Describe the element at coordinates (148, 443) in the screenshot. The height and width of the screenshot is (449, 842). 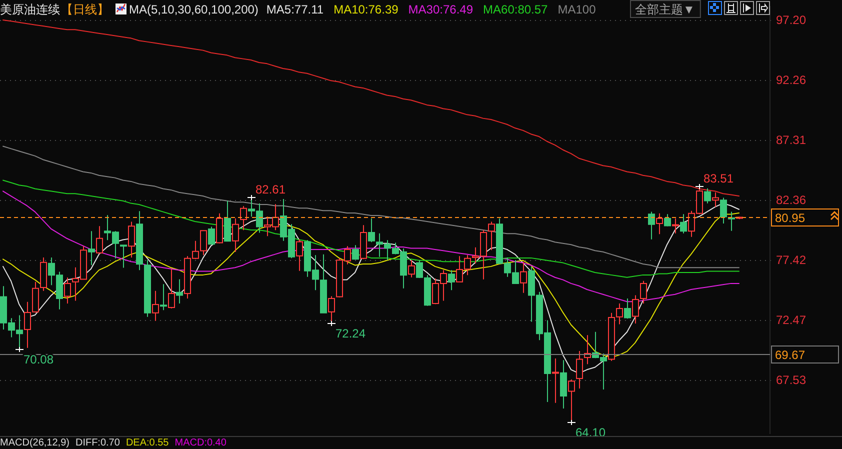
I see `text: DEA:0.55` at that location.